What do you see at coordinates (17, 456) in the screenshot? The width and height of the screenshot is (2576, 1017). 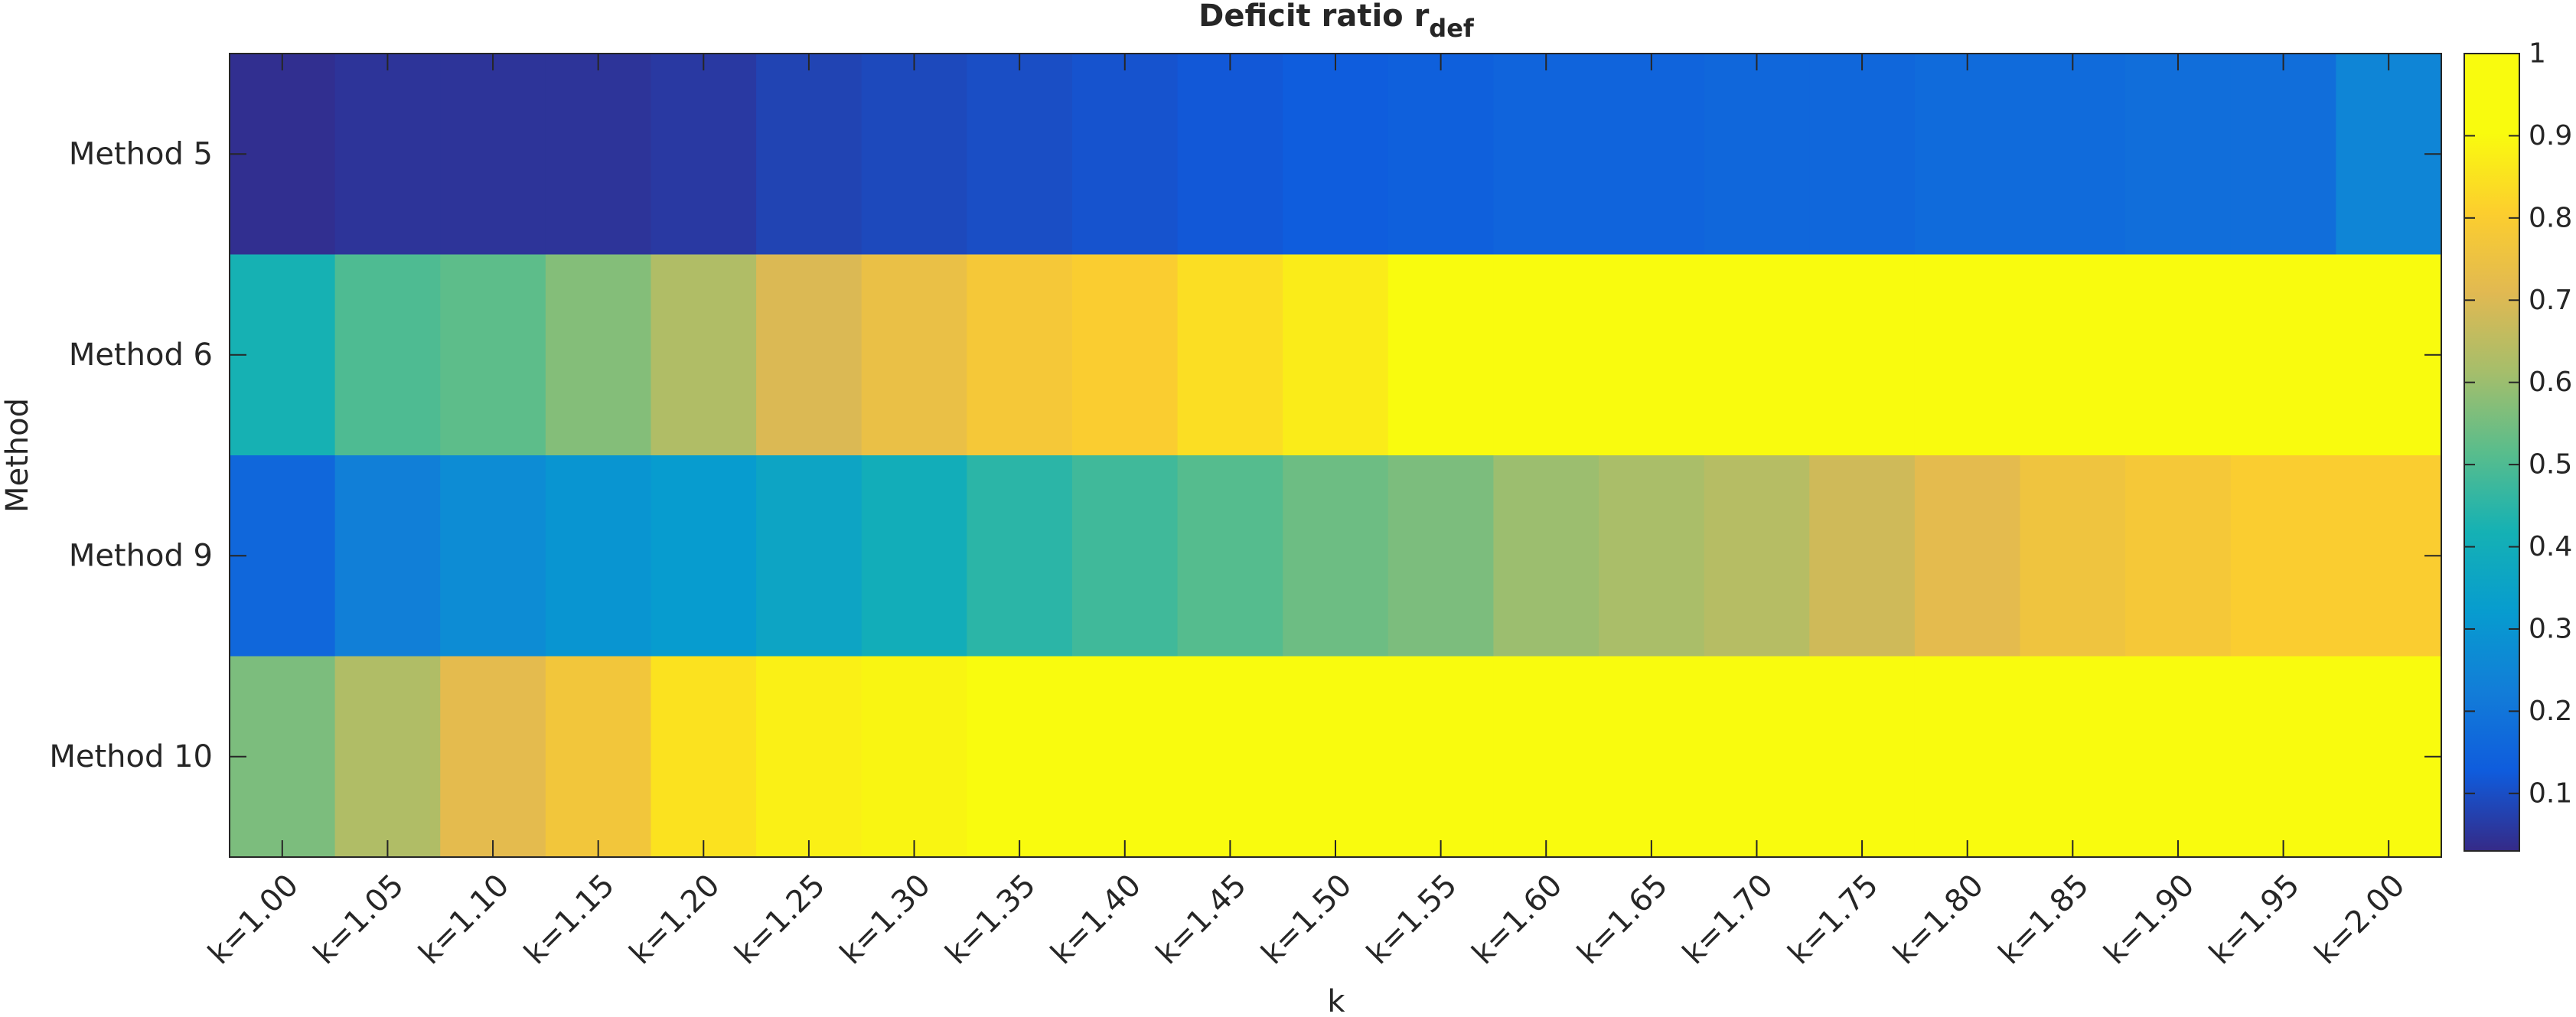 I see `y-axis-label: Method` at bounding box center [17, 456].